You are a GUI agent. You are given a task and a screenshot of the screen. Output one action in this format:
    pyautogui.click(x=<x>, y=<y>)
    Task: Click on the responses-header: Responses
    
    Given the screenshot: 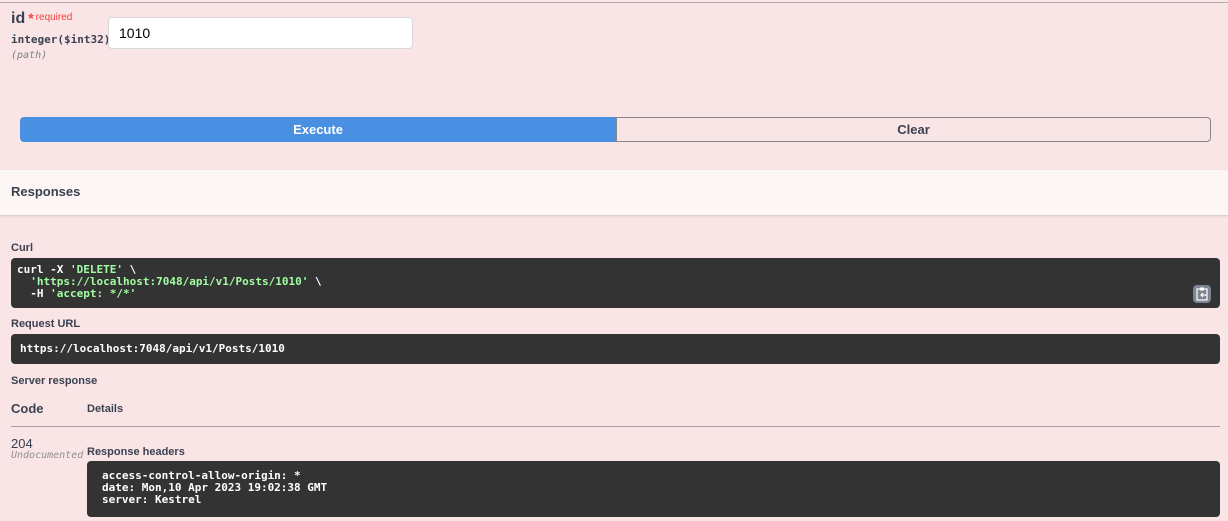 What is the action you would take?
    pyautogui.click(x=614, y=192)
    